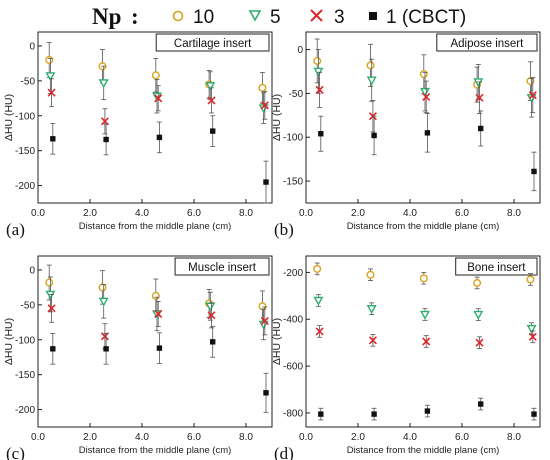  Describe the element at coordinates (106, 16) in the screenshot. I see `legend-prefix: Np` at that location.